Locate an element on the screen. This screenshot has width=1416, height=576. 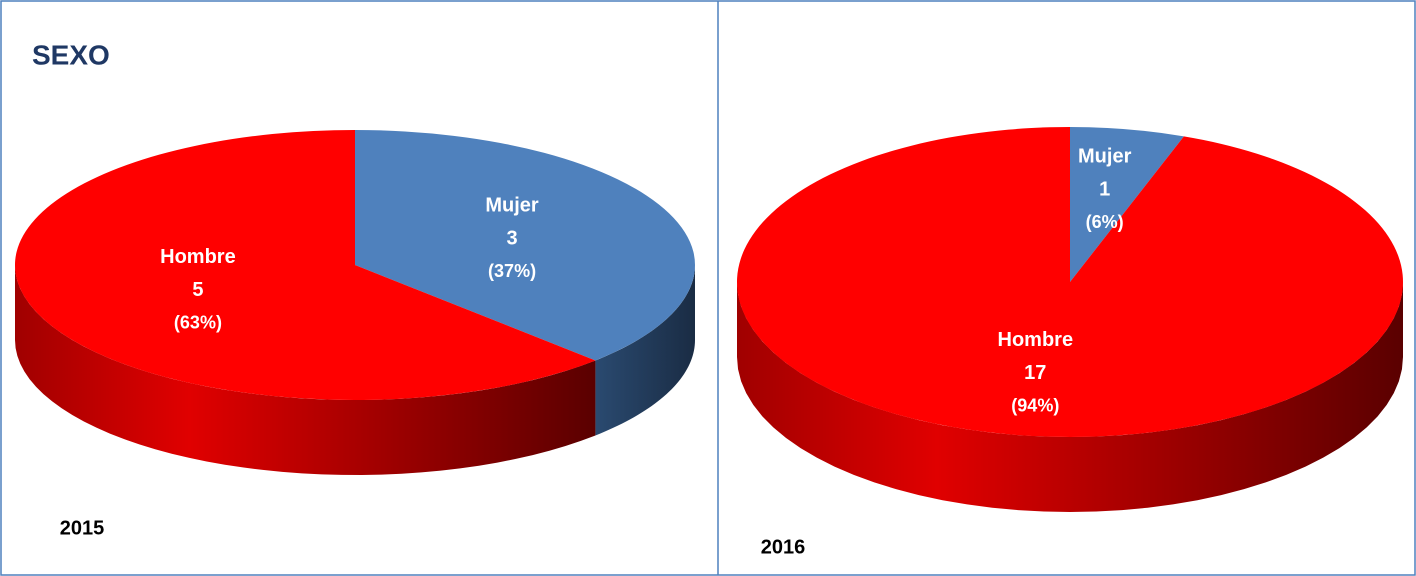
slice-value: 3 is located at coordinates (511, 238).